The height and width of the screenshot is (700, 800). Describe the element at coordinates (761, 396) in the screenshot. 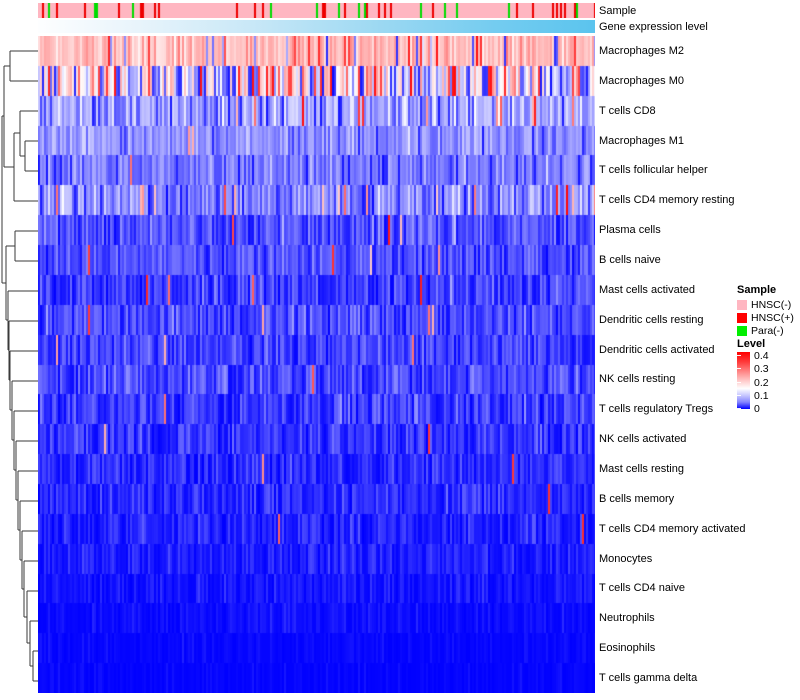

I see `level-tick-label: 0.1` at that location.